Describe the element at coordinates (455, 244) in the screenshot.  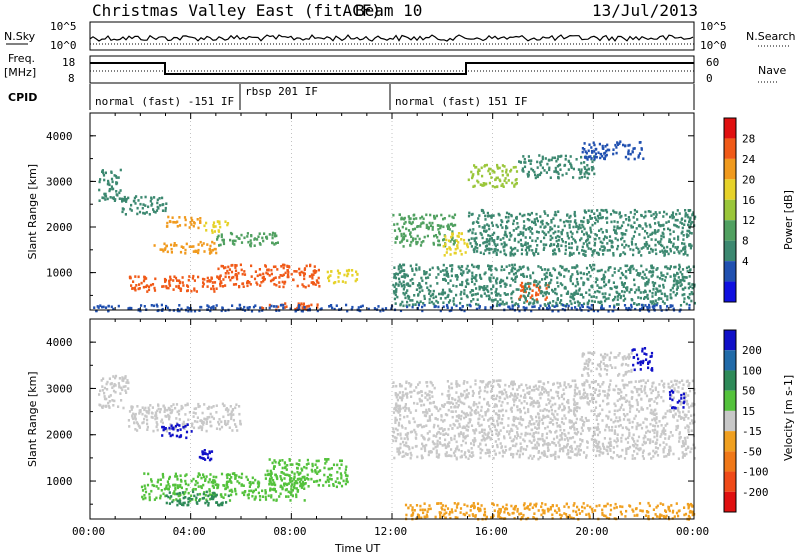
I see `power-region` at that location.